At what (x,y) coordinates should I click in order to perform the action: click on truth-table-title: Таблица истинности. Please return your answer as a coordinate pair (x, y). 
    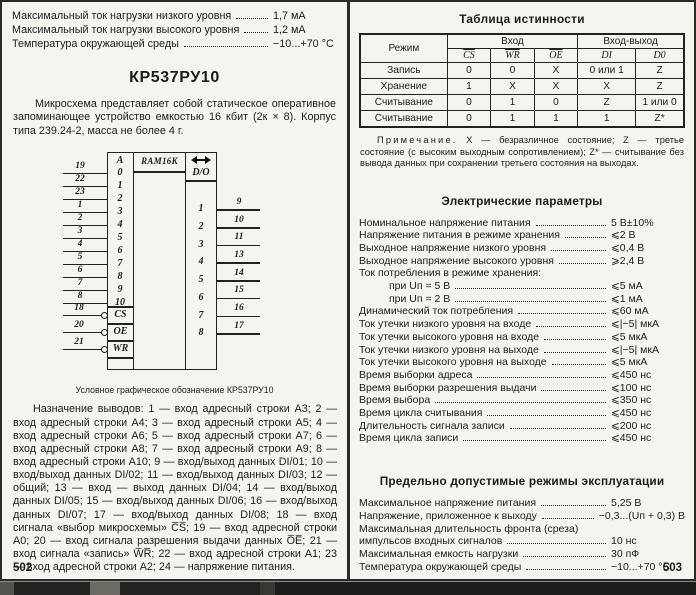
    Looking at the image, I should click on (522, 19).